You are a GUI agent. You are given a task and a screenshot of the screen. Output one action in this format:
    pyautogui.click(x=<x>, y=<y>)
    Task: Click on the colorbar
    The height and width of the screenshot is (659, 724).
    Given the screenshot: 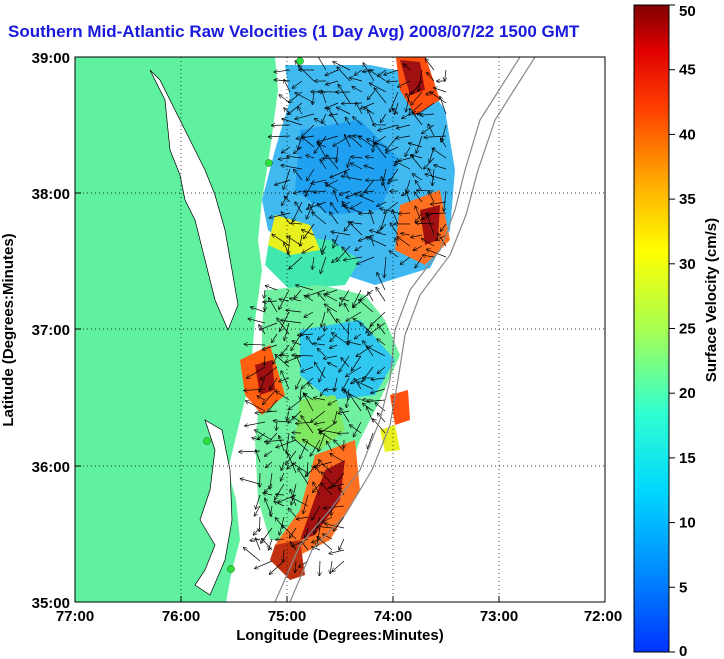 What is the action you would take?
    pyautogui.click(x=651, y=328)
    